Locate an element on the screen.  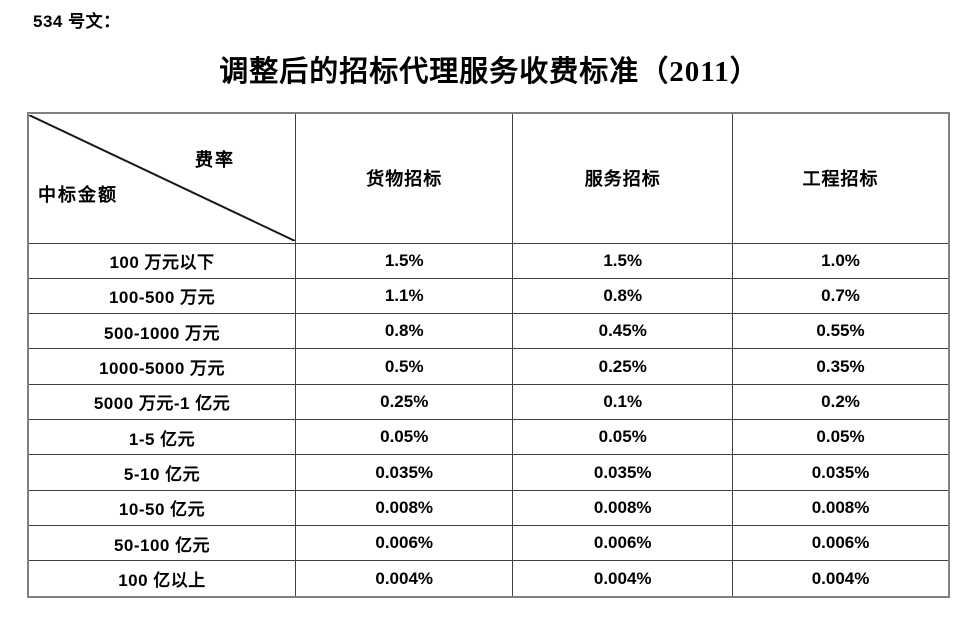
table-row: 5000 万元-1 亿元 0.25% 0.1% 0.2% is located at coordinates (488, 402).